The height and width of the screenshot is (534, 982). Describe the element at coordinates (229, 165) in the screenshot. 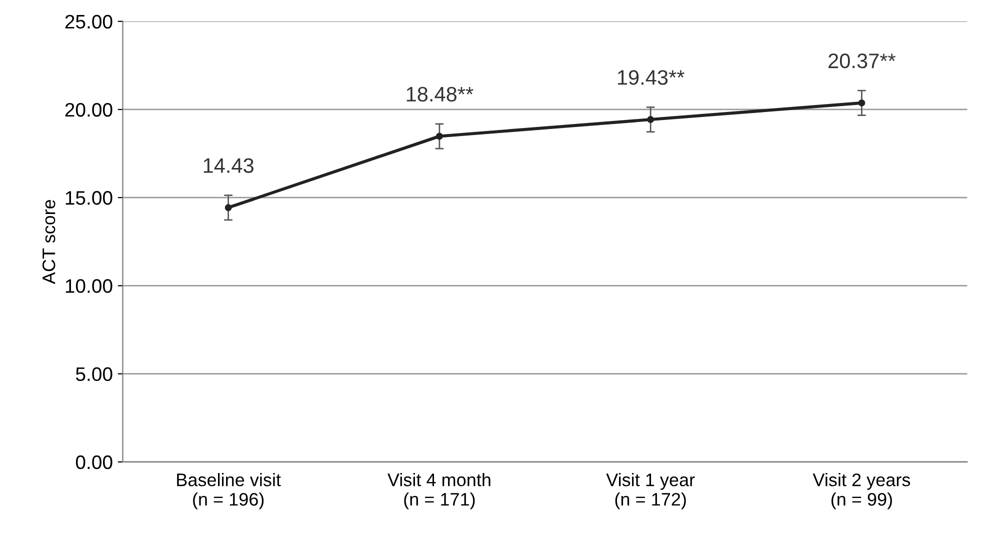

I see `data-label: 14.43` at that location.